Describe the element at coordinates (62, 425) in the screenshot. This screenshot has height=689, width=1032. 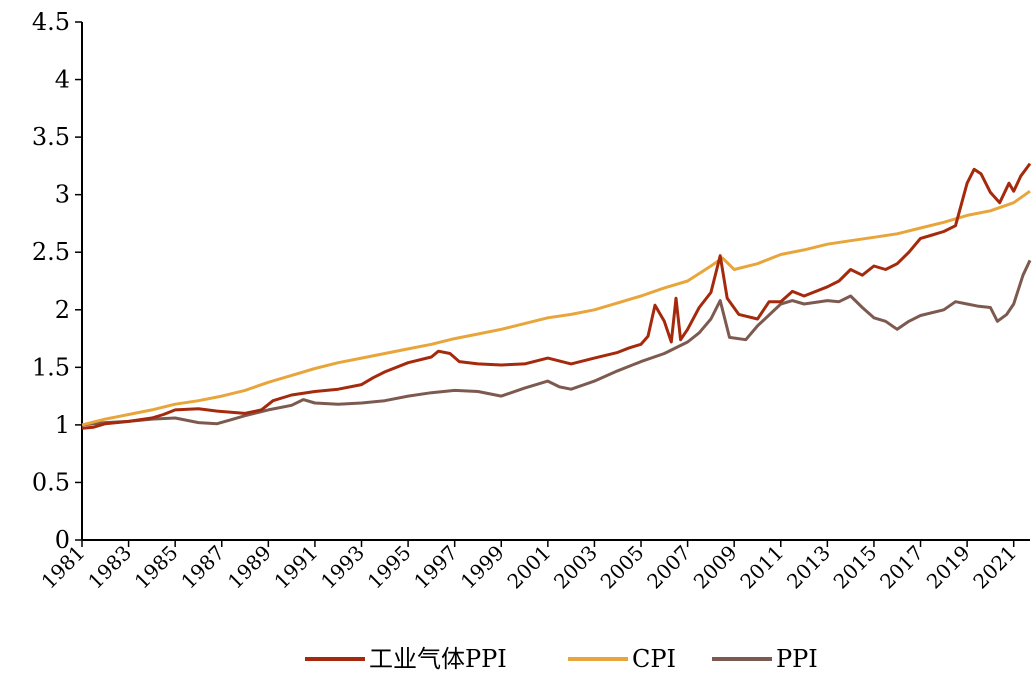
I see `y-tick-label: 1` at that location.